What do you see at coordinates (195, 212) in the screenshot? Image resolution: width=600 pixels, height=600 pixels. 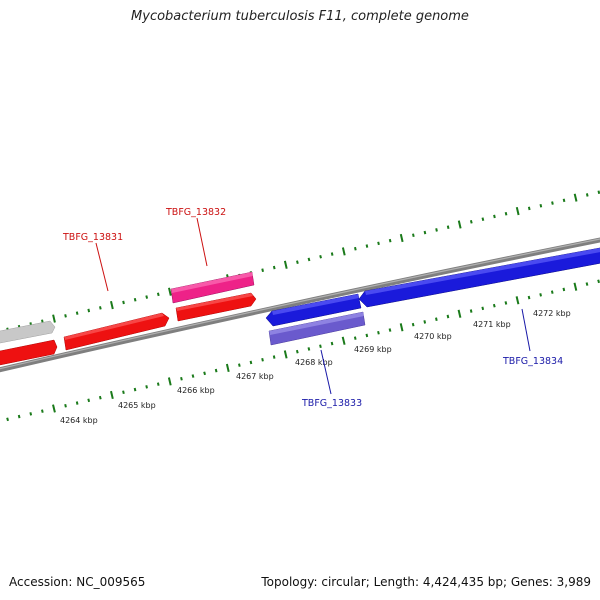 I see `label-tbfg-13832: TBFG_13832` at bounding box center [195, 212].